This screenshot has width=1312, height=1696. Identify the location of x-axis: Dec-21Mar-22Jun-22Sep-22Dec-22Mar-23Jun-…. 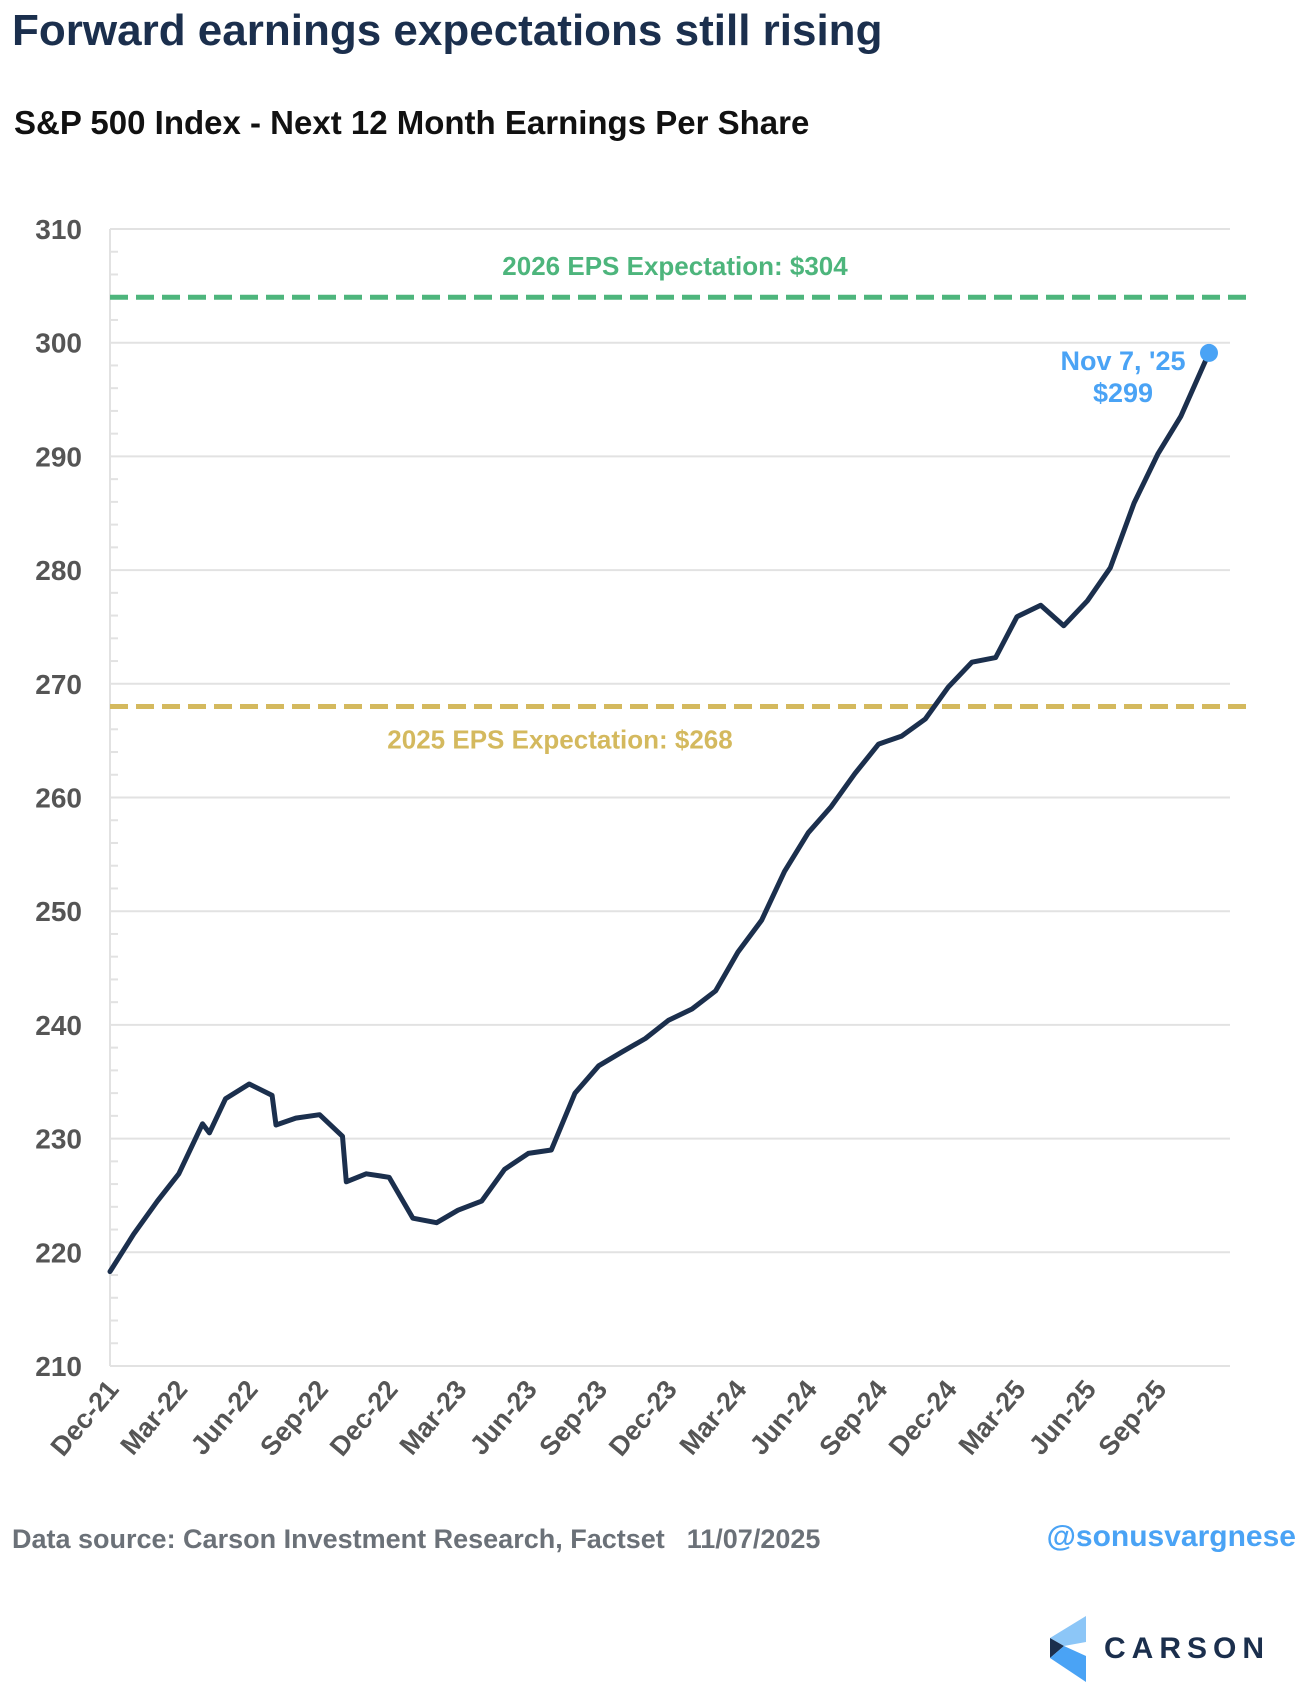
(609, 1418).